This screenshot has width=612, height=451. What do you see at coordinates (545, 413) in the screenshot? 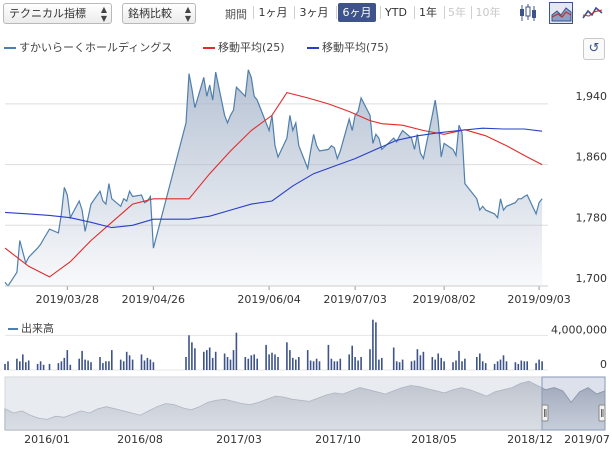
I see `navigator-handle` at bounding box center [545, 413].